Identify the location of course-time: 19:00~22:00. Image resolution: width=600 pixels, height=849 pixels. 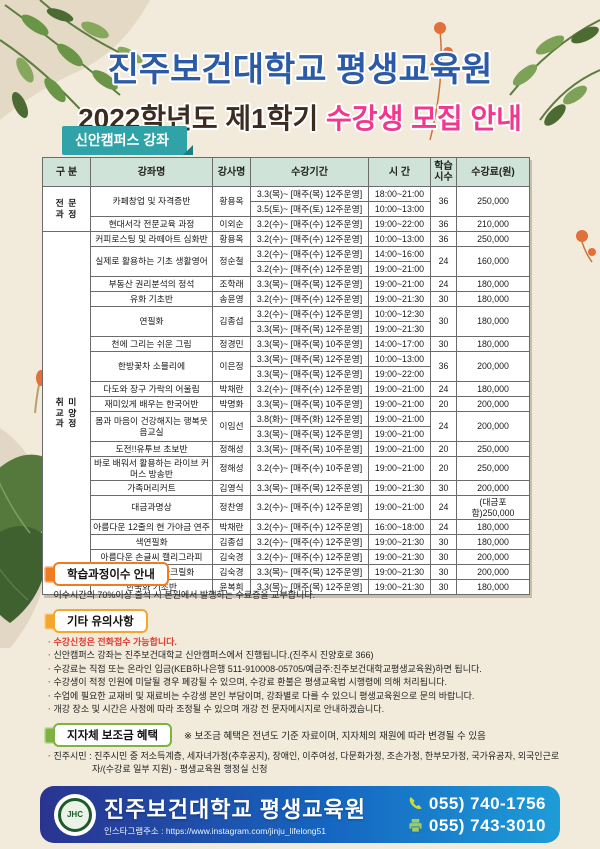
(399, 224).